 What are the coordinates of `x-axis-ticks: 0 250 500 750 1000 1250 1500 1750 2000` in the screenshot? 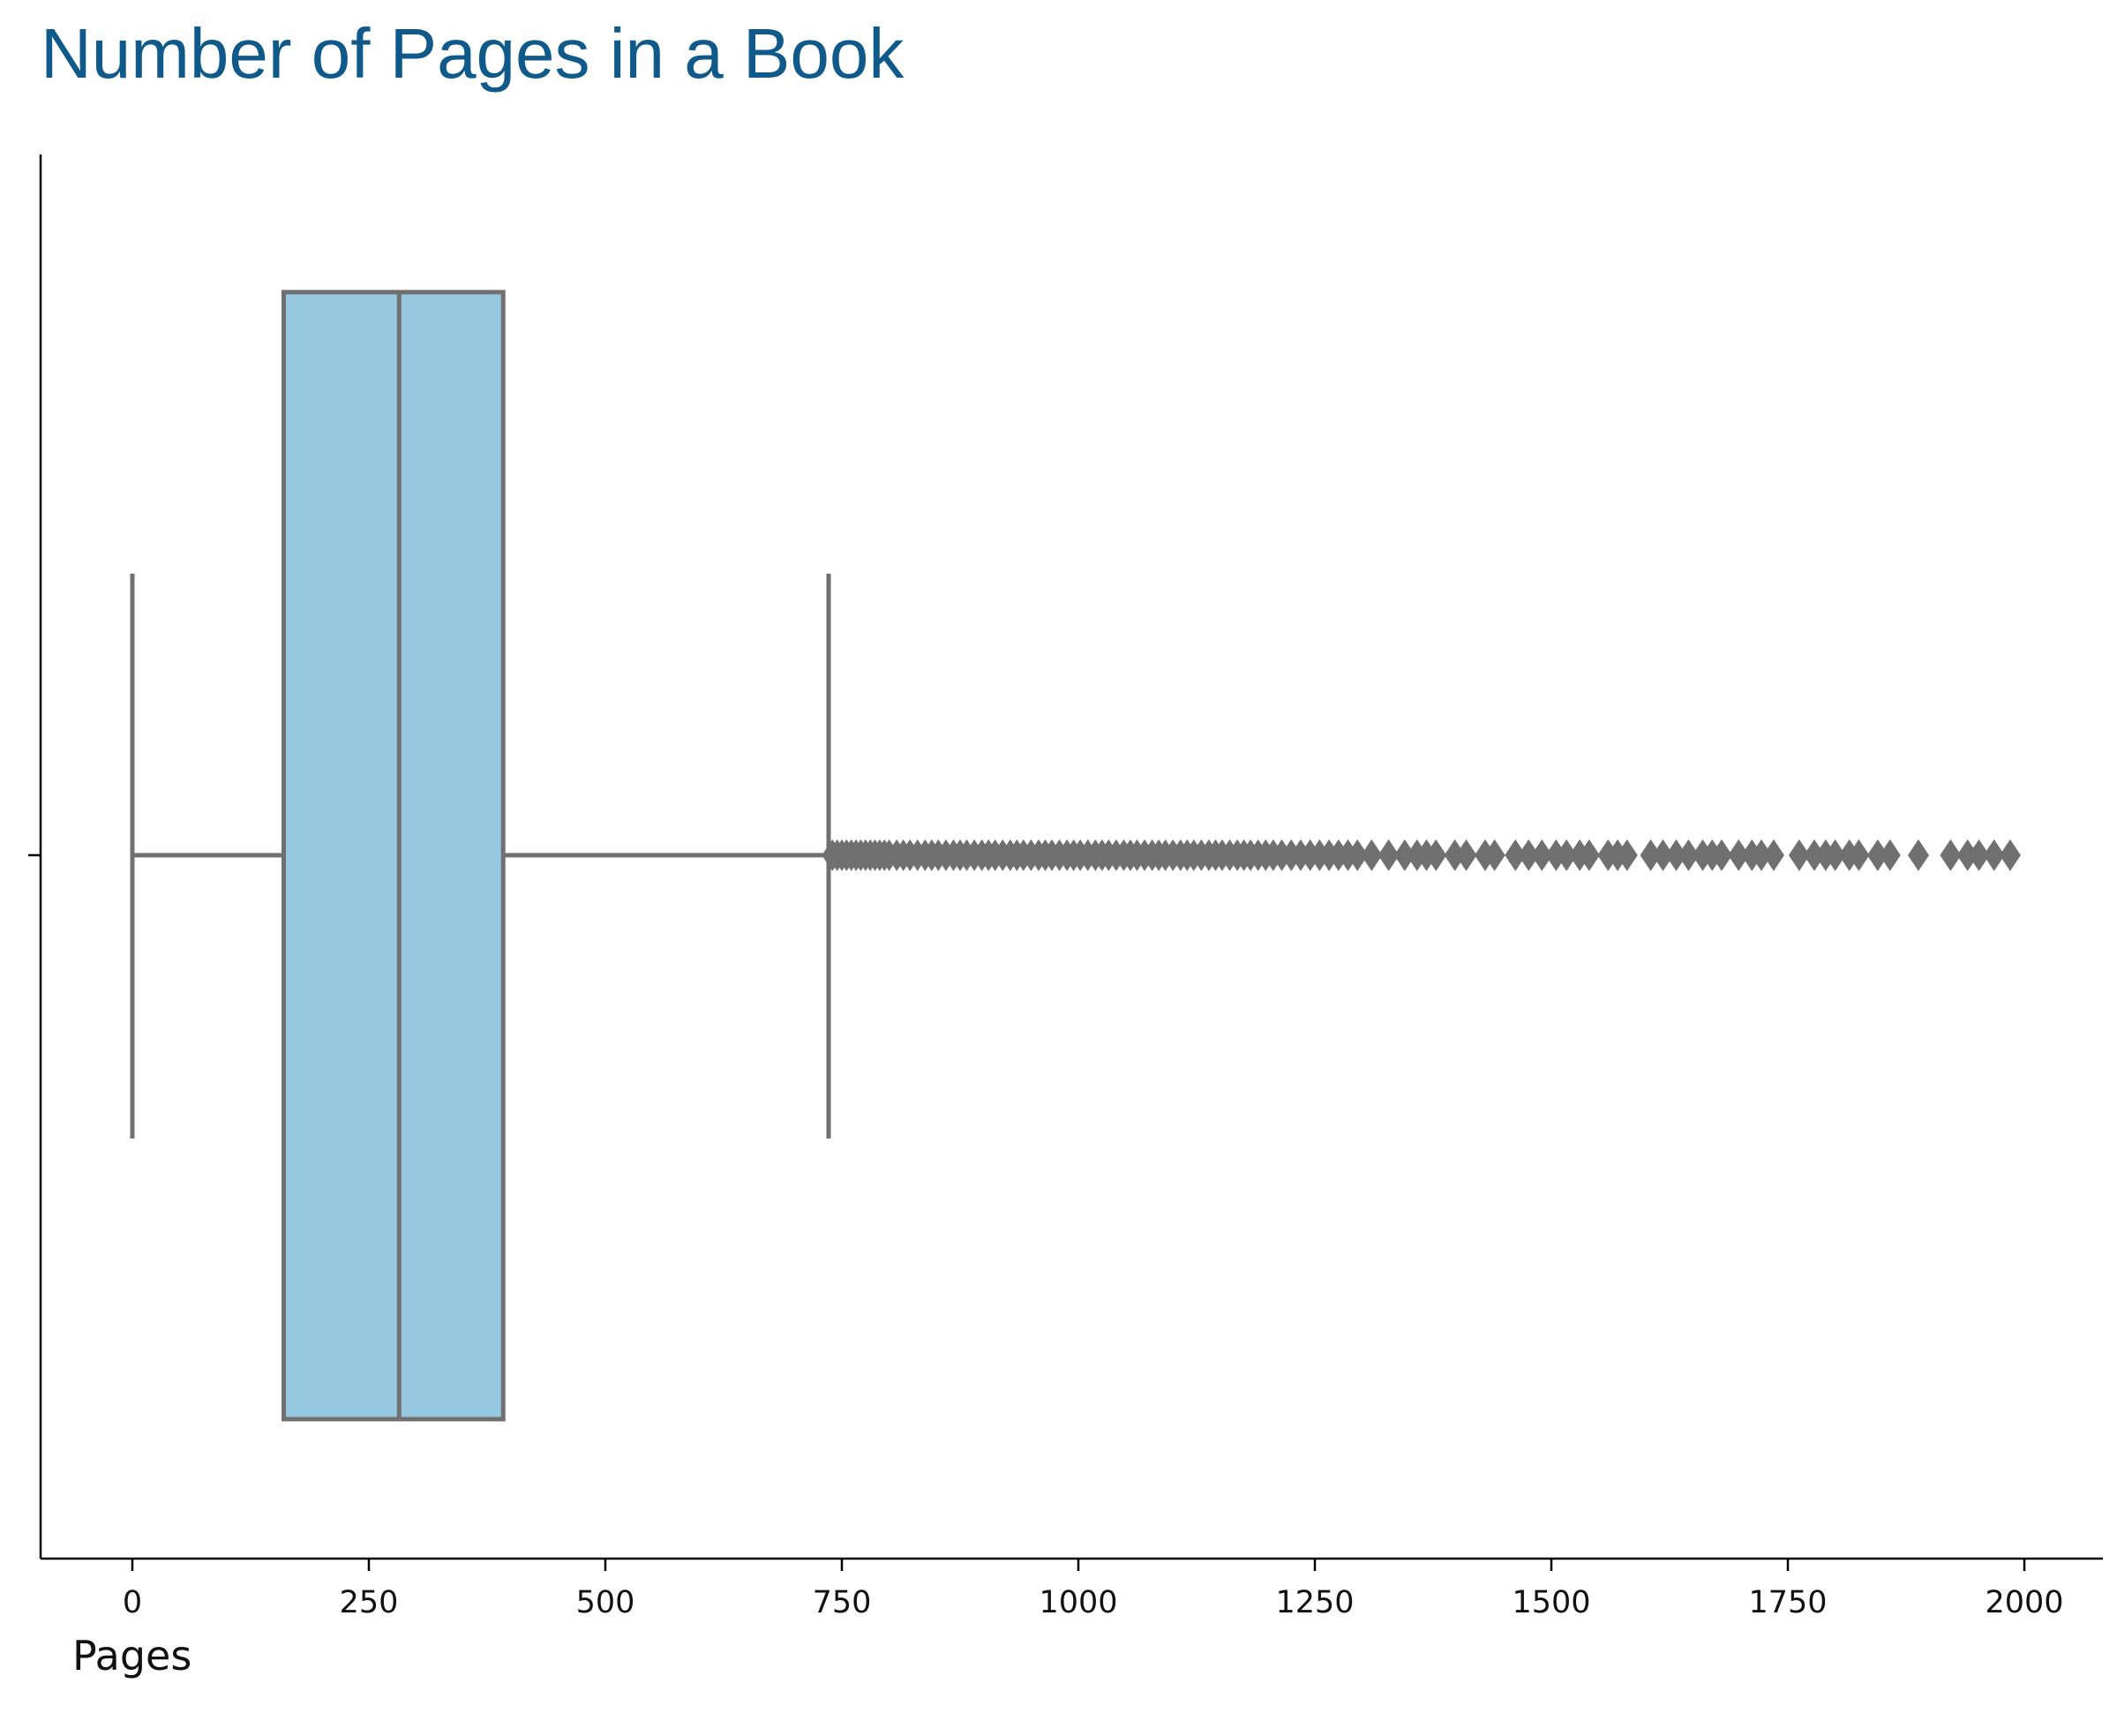 It's located at (1094, 1590).